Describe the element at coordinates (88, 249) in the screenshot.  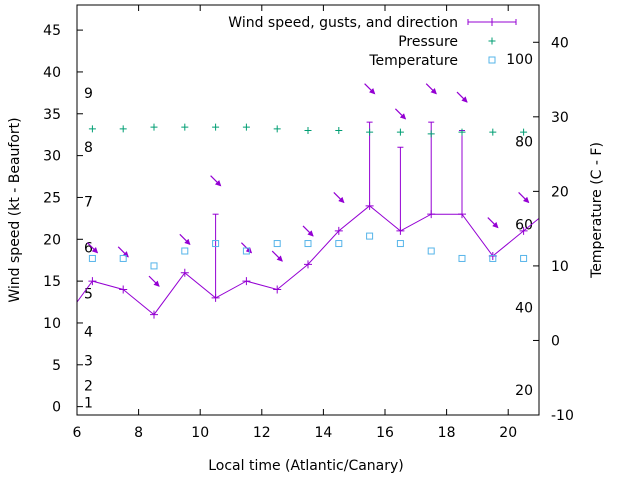
I see `beaufort-label: 6` at that location.